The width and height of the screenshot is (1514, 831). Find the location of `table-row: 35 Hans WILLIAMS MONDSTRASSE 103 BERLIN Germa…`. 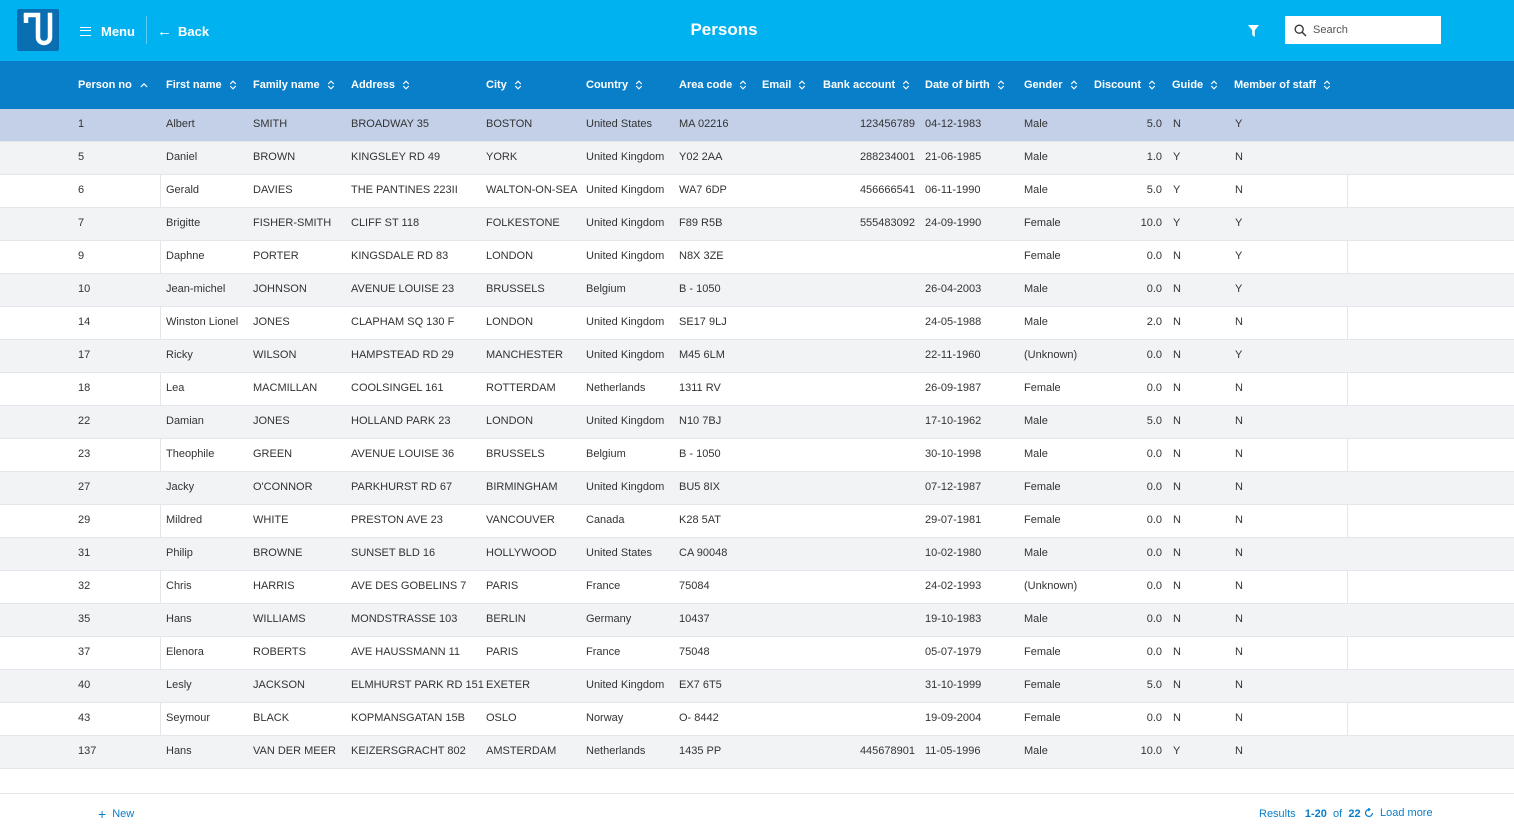

table-row: 35 Hans WILLIAMS MONDSTRASSE 103 BERLIN Germa… is located at coordinates (757, 620).